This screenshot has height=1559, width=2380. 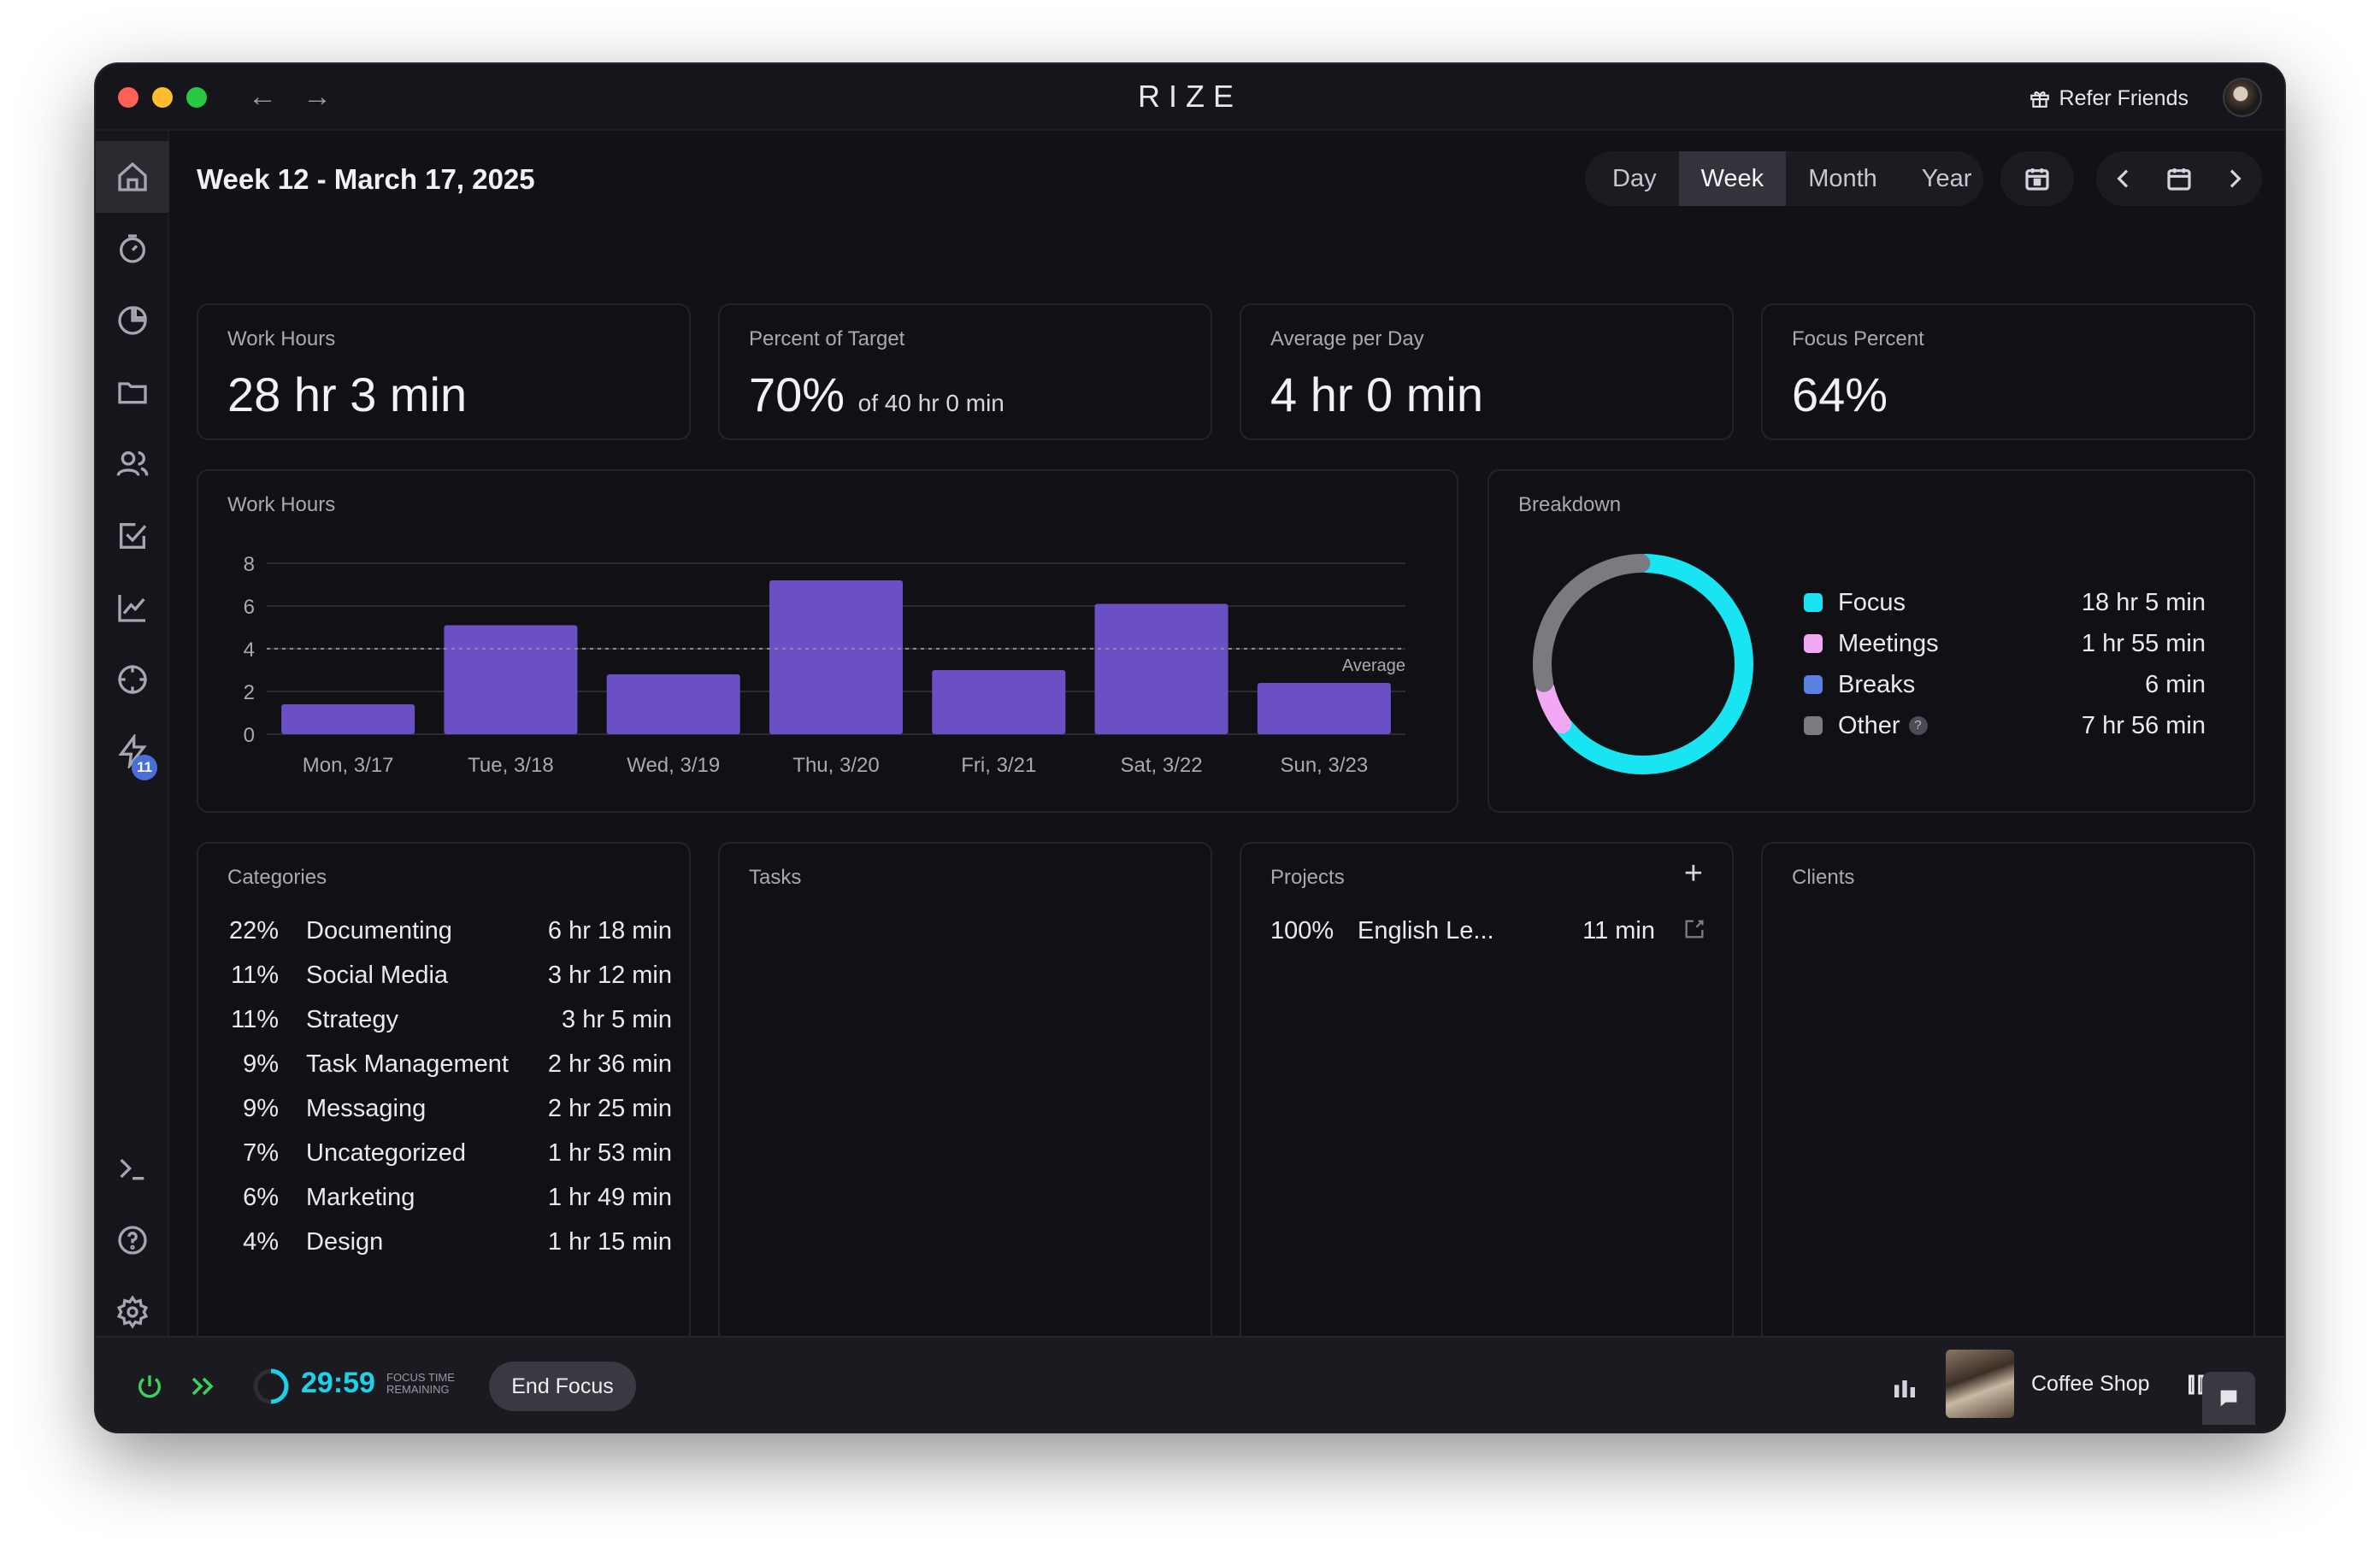 What do you see at coordinates (563, 1386) in the screenshot?
I see `end-focus-button: End Focus` at bounding box center [563, 1386].